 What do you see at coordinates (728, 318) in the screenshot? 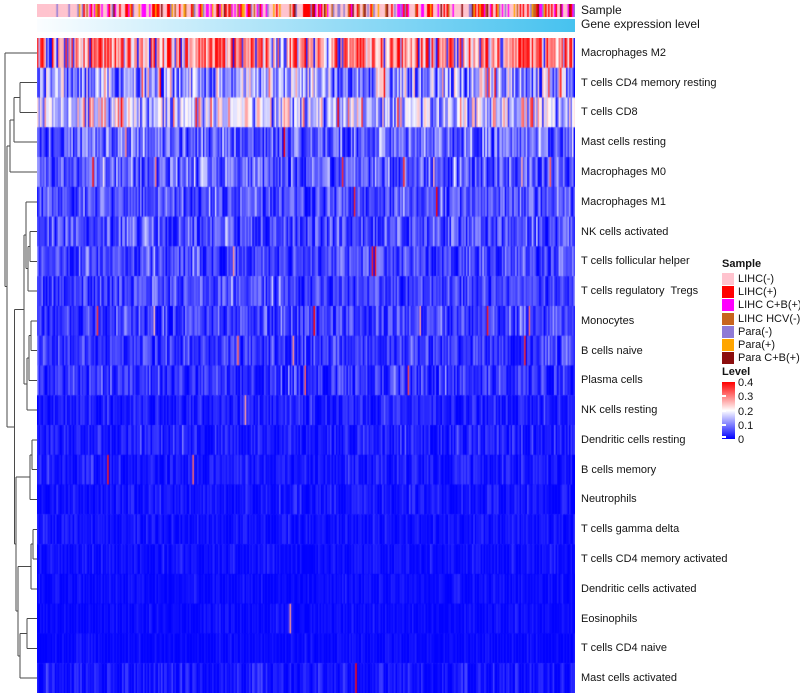
I see `legend-swatch-lihc-hcv-` at bounding box center [728, 318].